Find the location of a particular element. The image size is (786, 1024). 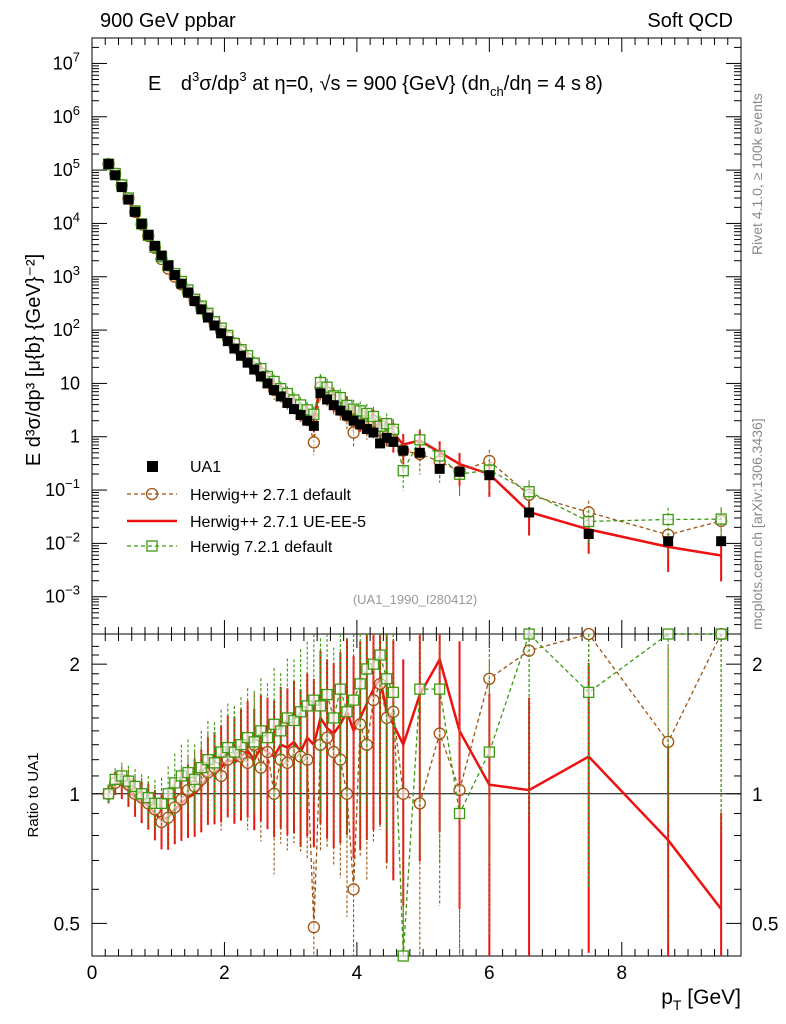

title-d-sup: 3 is located at coordinates (195, 76).